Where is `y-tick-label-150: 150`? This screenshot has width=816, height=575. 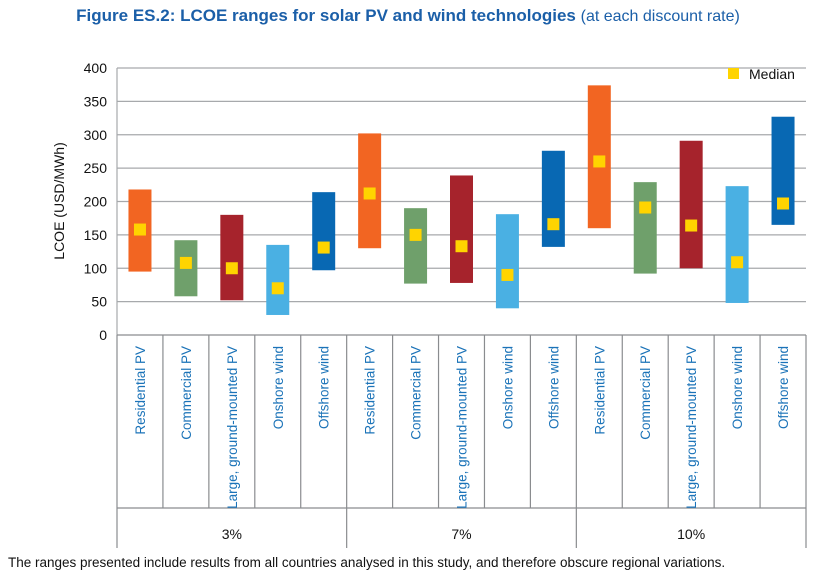
y-tick-label-150: 150 is located at coordinates (96, 235).